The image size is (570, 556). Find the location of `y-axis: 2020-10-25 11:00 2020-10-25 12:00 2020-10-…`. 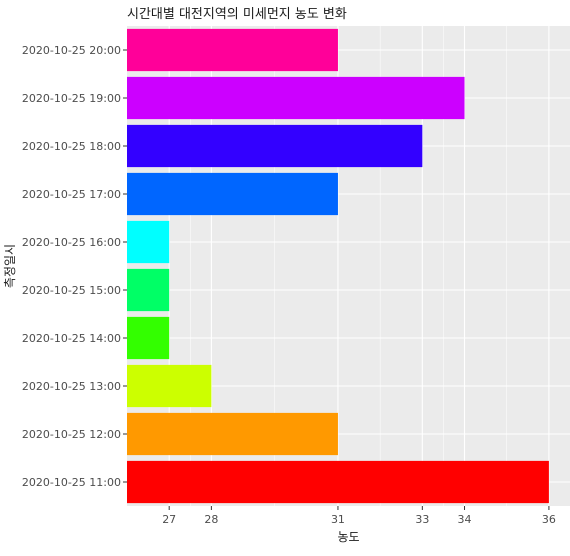

y-axis: 2020-10-25 11:00 2020-10-25 12:00 2020-10-… is located at coordinates (74, 266).